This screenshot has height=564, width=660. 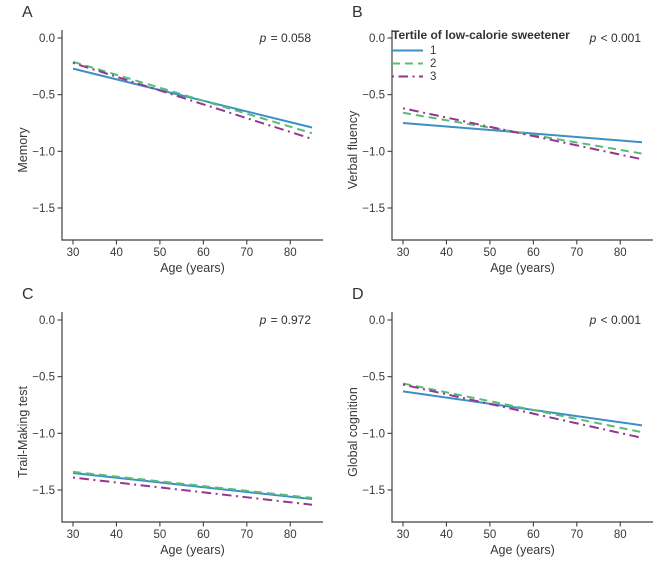 What do you see at coordinates (481, 50) in the screenshot?
I see `legend-item-tertile-1: 1` at bounding box center [481, 50].